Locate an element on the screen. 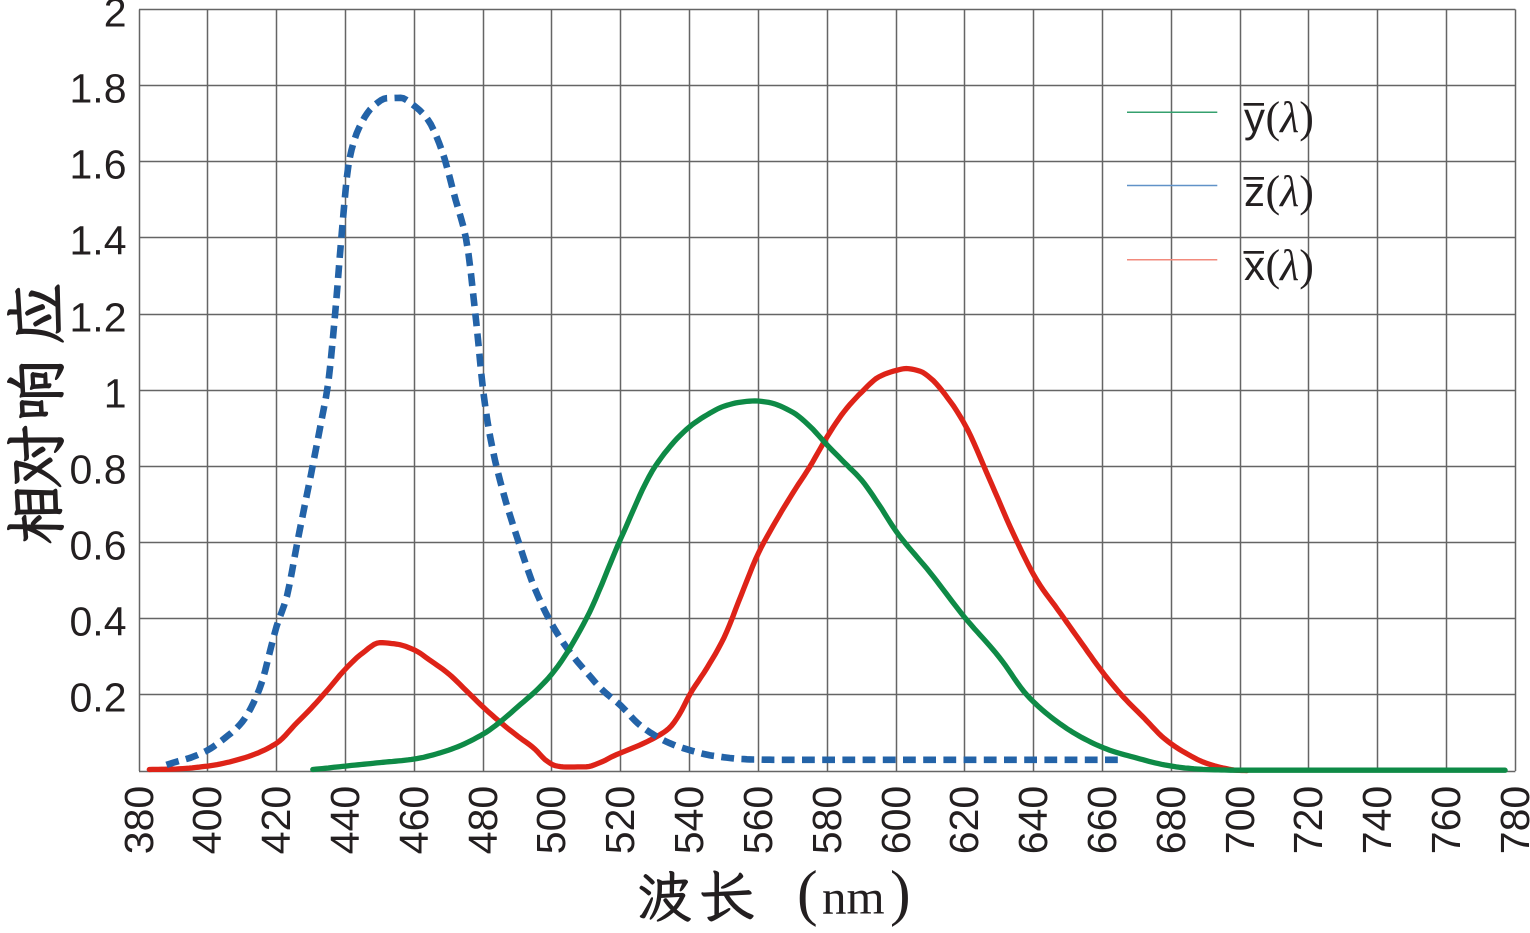 Image resolution: width=1530 pixels, height=933 pixels. svg-text: 760 is located at coordinates (1446, 820).